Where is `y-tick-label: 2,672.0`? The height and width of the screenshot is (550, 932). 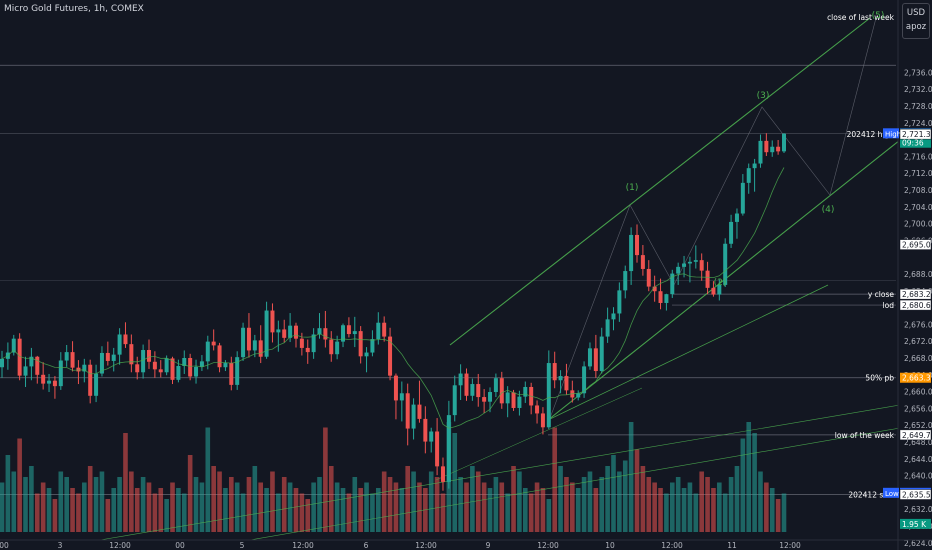 y-tick-label: 2,672.0 is located at coordinates (918, 341).